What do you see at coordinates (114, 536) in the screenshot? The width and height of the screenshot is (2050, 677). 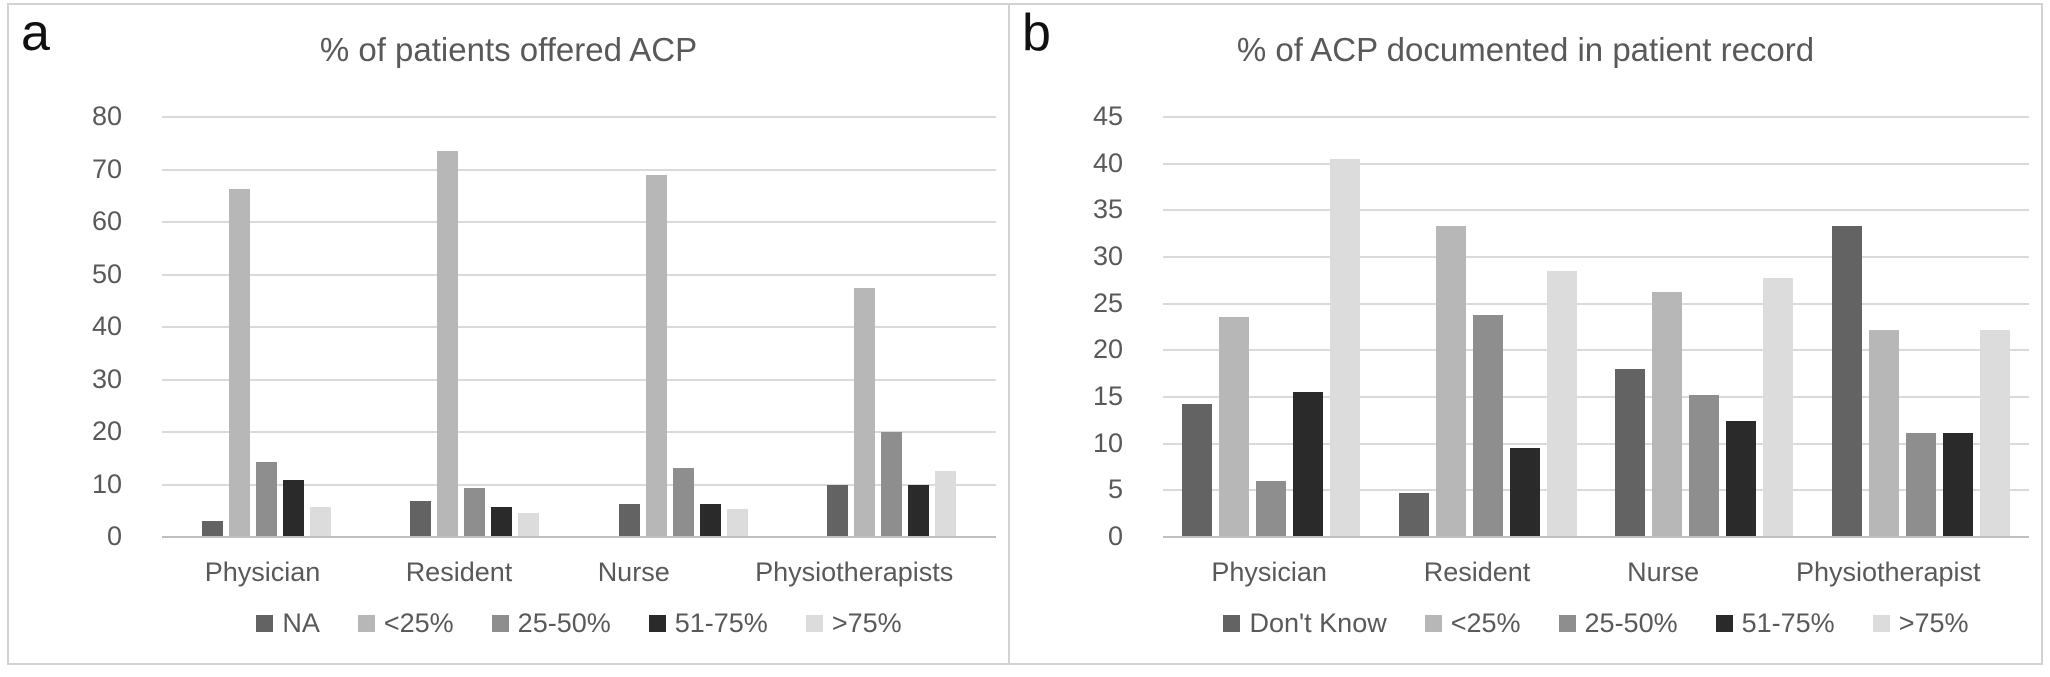 I see `y-tick-label: 0` at bounding box center [114, 536].